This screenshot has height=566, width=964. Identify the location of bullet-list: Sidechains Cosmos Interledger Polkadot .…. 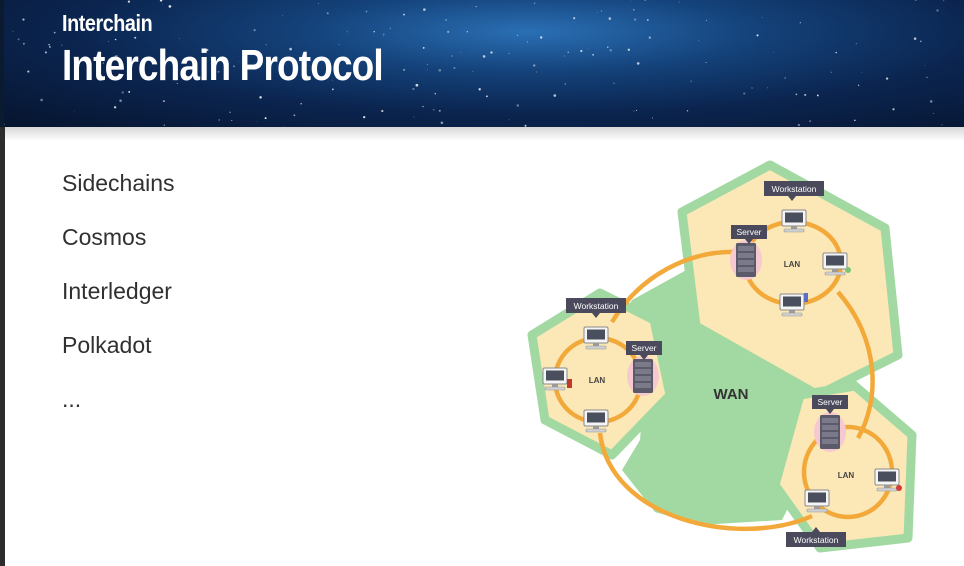
(118, 303).